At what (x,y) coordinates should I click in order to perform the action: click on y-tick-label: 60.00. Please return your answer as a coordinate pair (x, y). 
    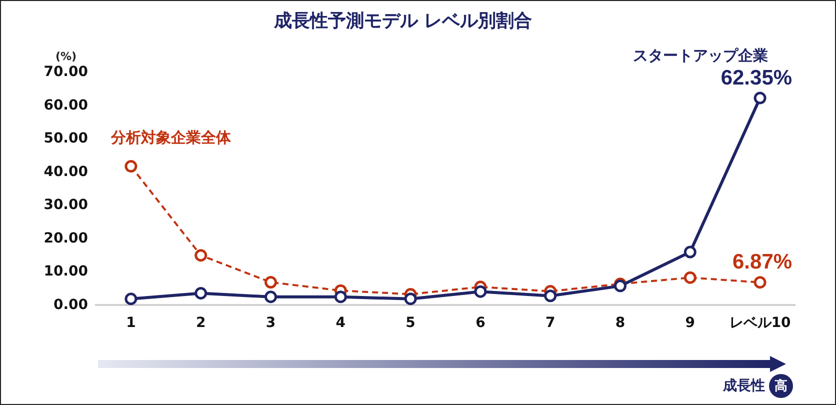
    Looking at the image, I should click on (66, 105).